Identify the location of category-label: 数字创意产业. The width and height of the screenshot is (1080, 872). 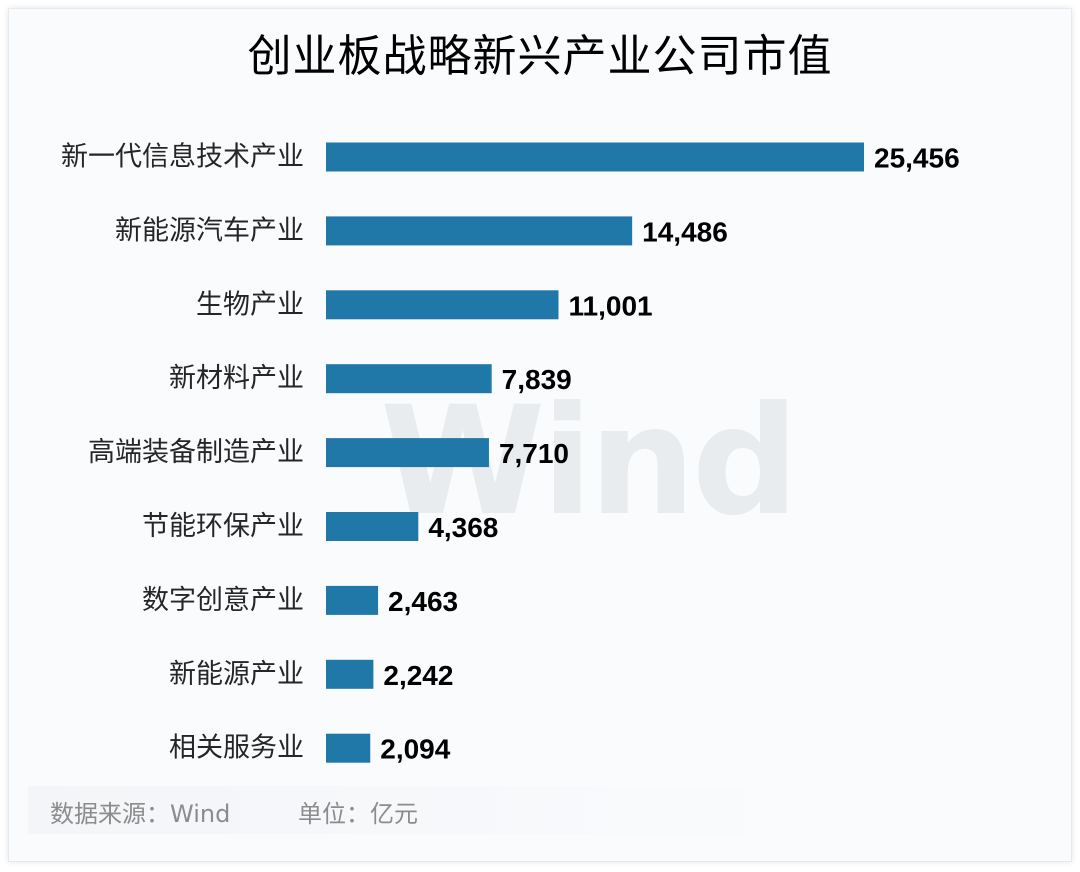
(223, 600).